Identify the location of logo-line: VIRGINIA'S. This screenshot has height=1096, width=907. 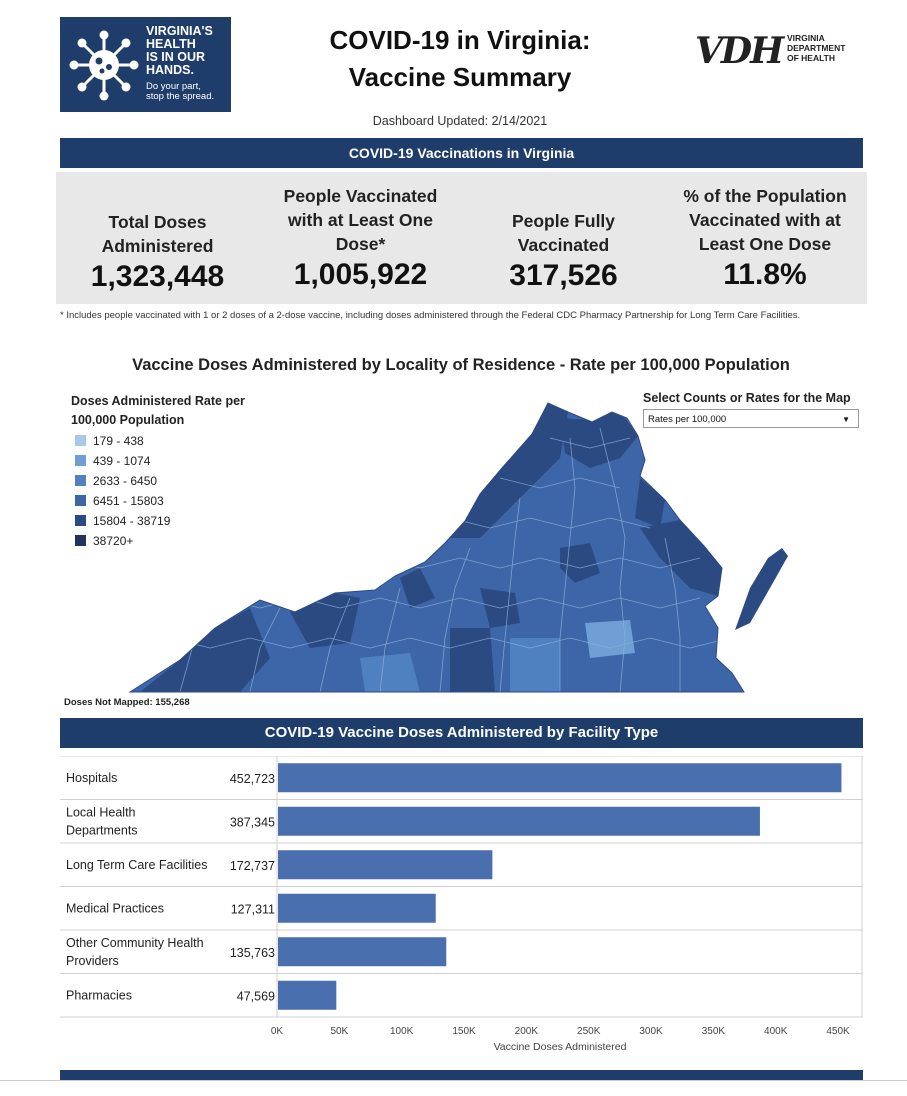
(179, 31).